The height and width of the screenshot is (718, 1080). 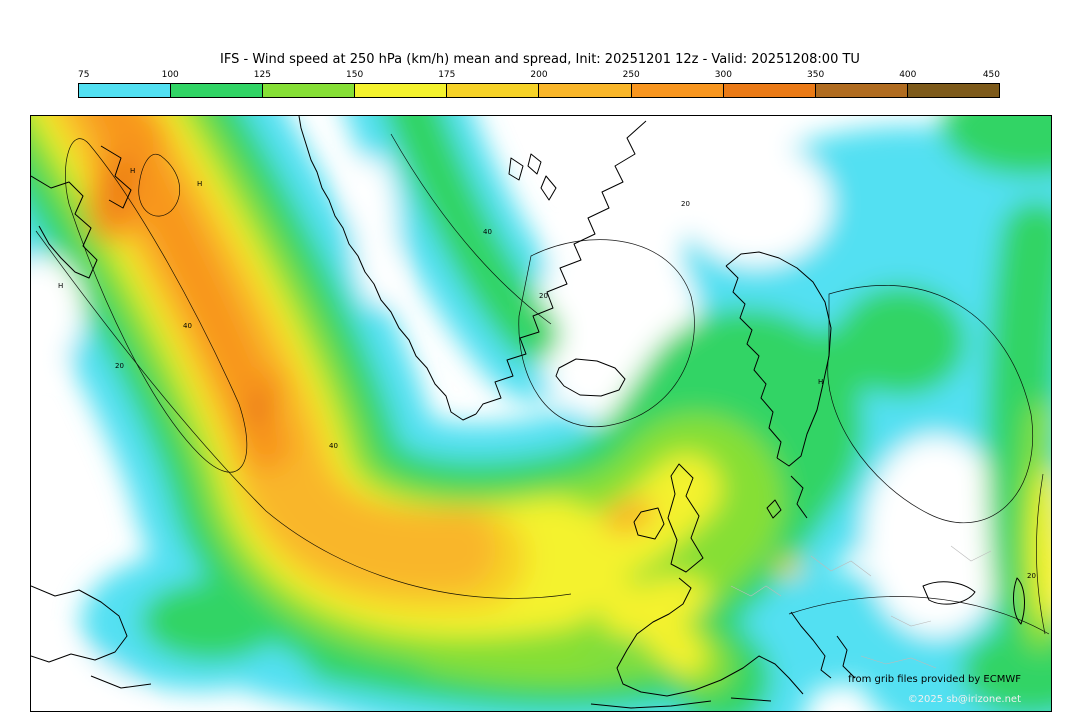 What do you see at coordinates (81, 212) in the screenshot?
I see `coastline-baffin` at bounding box center [81, 212].